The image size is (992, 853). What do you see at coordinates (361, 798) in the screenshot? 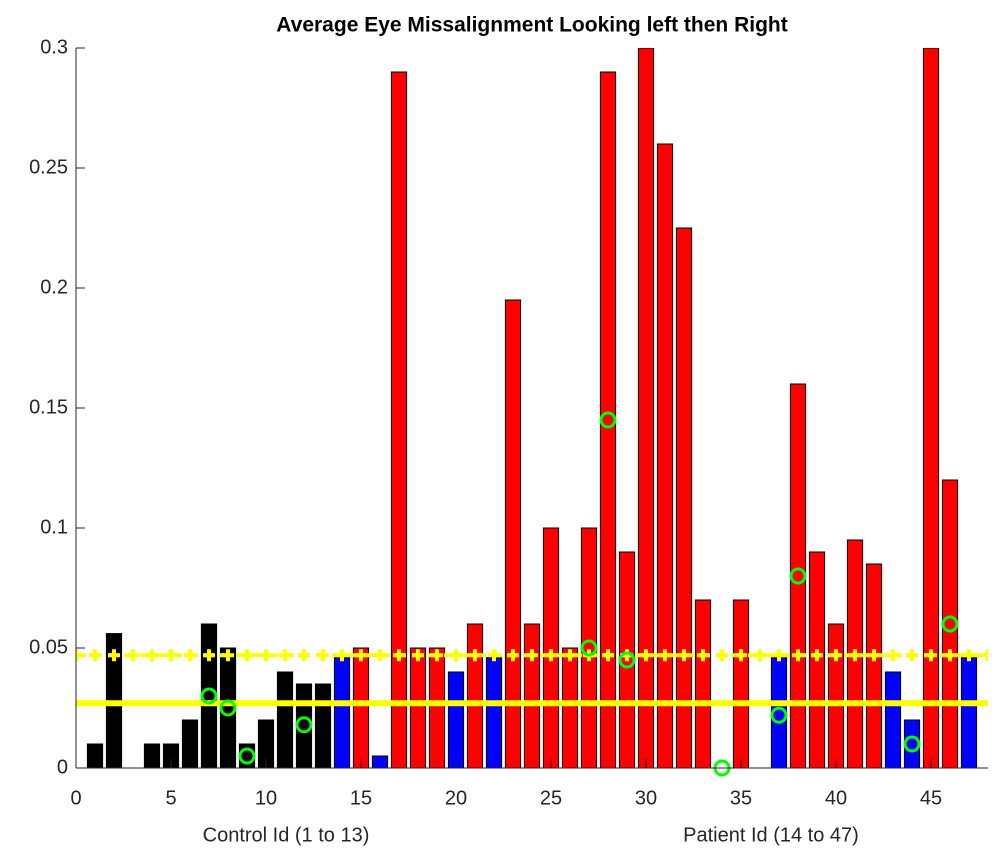
I see `x-tick-label: 15` at bounding box center [361, 798].